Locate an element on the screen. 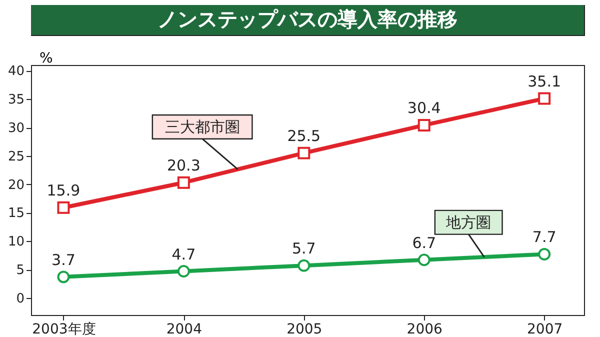  data-label: 4.7 is located at coordinates (184, 254).